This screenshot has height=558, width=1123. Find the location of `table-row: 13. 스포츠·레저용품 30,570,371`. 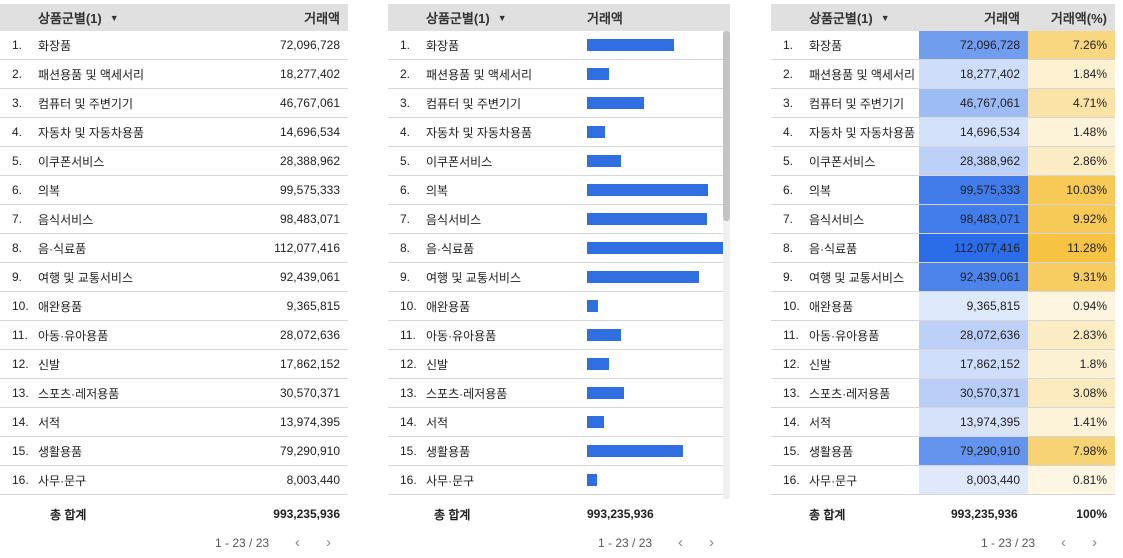

table-row: 13. 스포츠·레저용품 30,570,371 is located at coordinates (174, 393).